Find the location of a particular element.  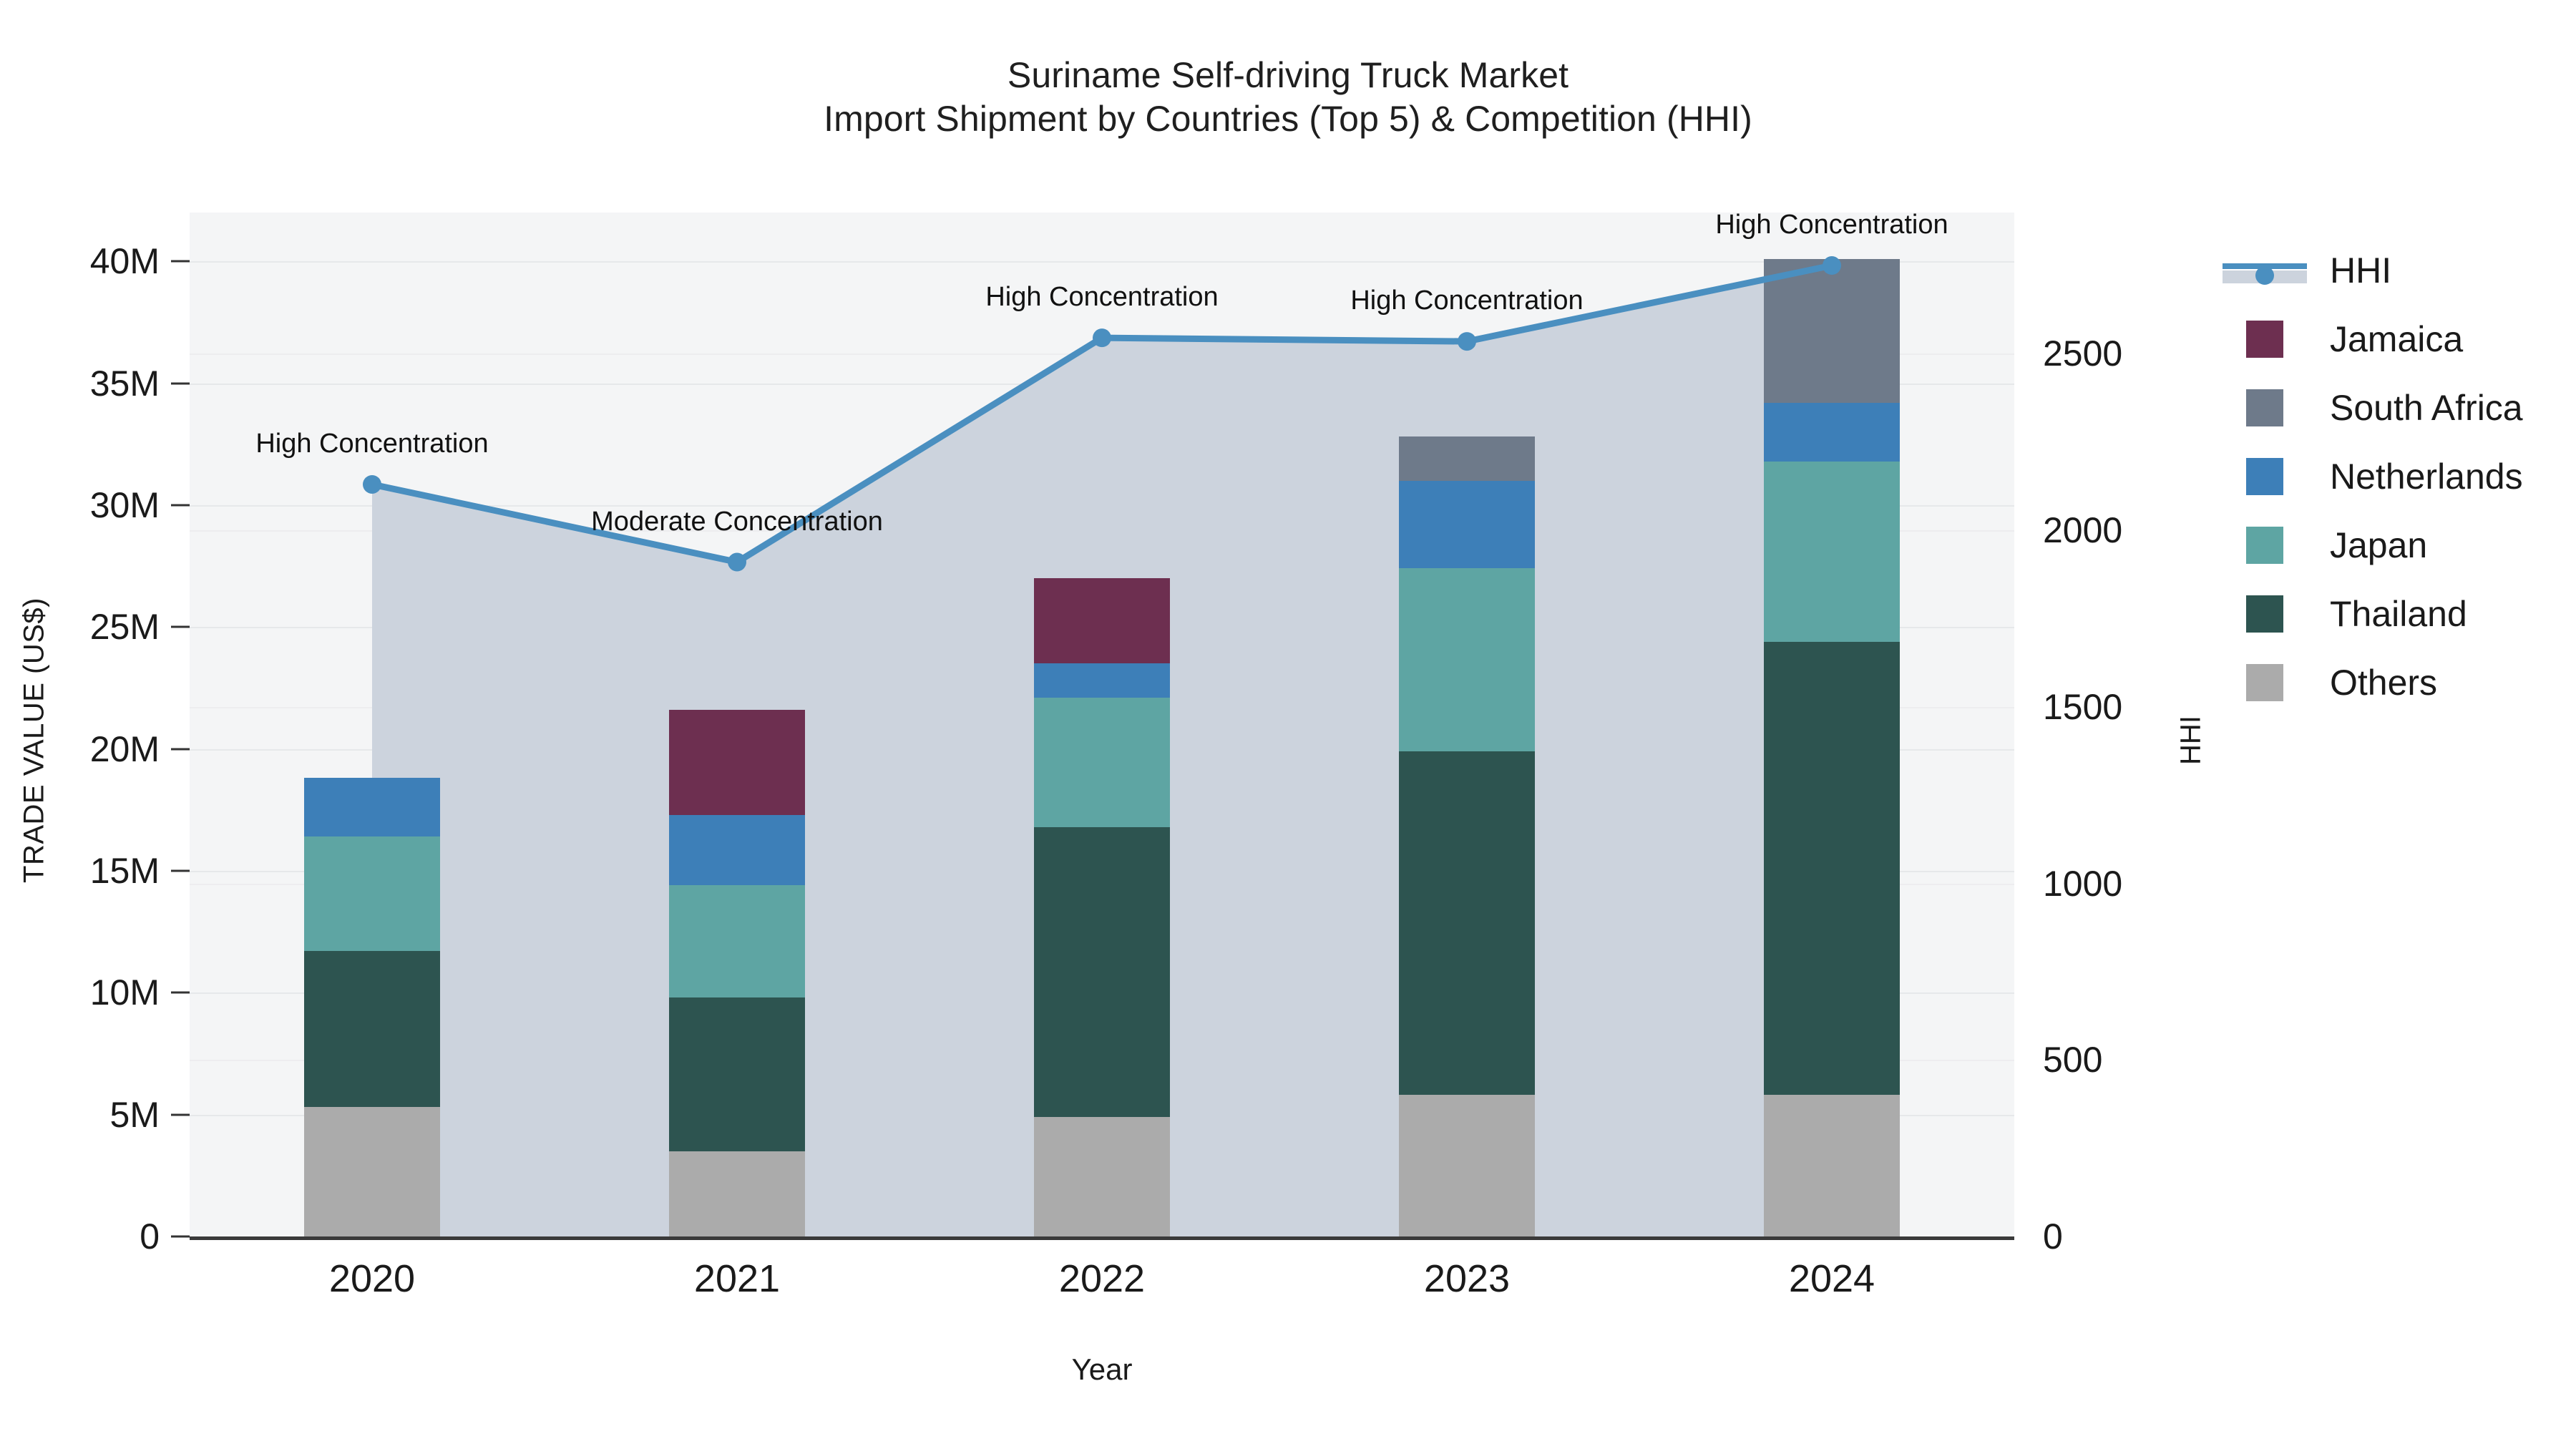

hhi-annotation: Moderate Concentration is located at coordinates (737, 521).